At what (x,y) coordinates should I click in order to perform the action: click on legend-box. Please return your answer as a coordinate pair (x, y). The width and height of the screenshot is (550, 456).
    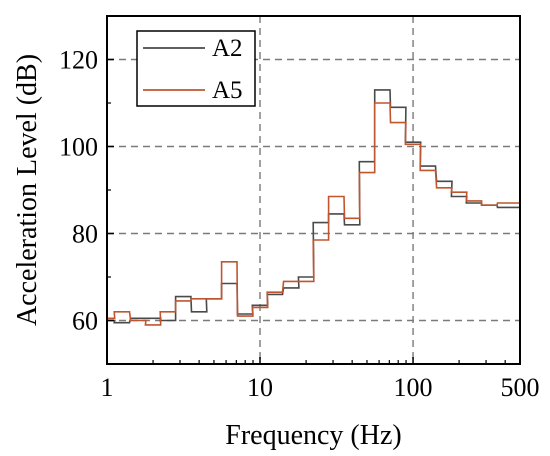
    Looking at the image, I should click on (196, 68).